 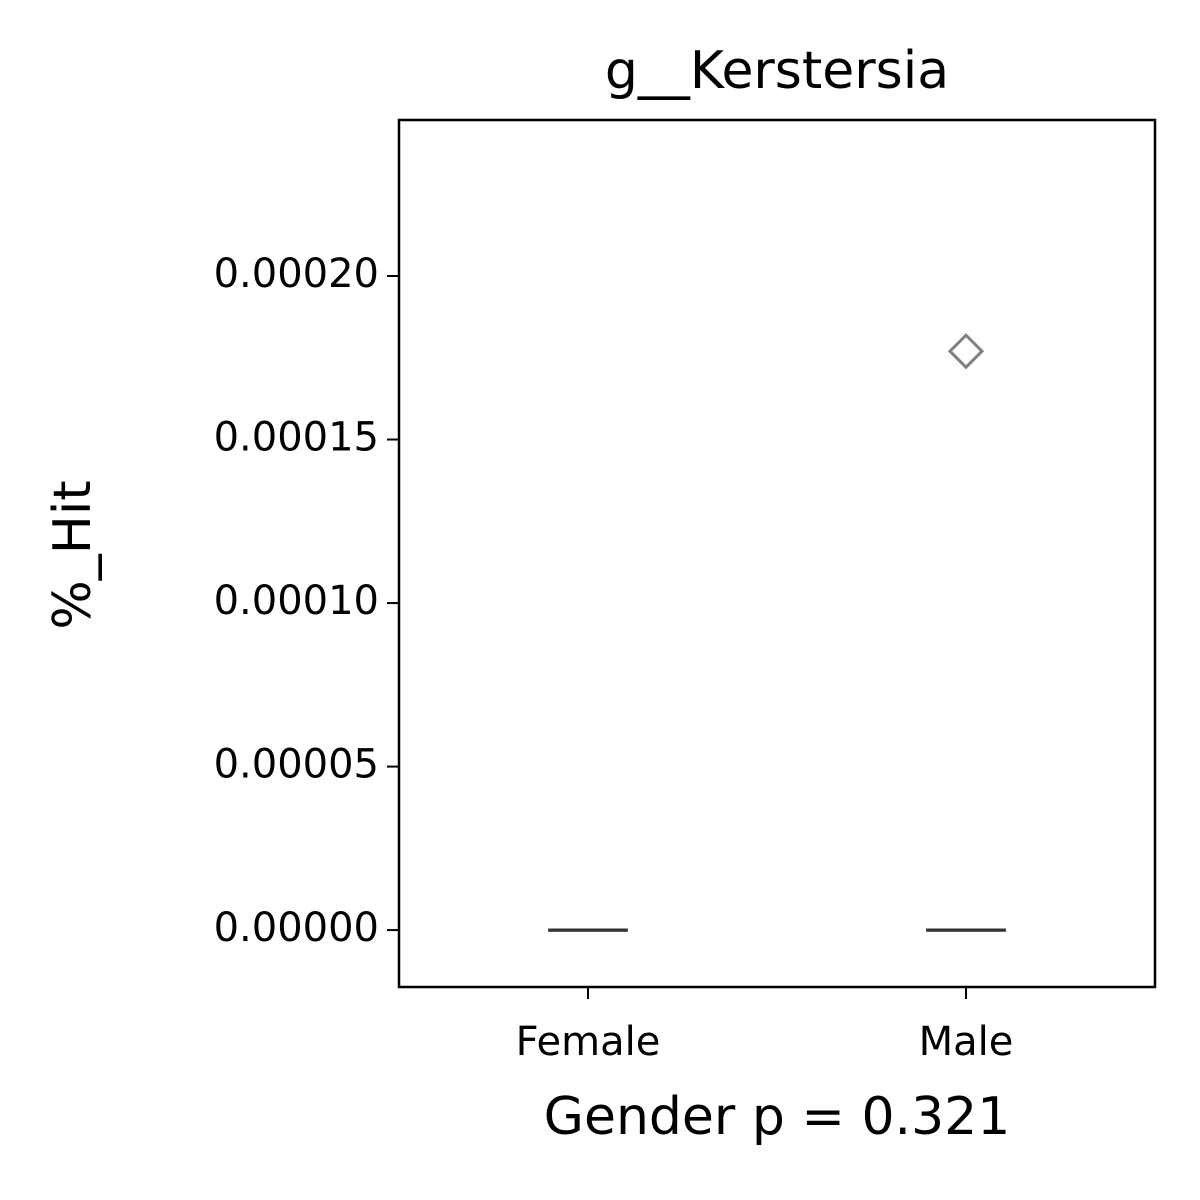 What do you see at coordinates (777, 1117) in the screenshot?
I see `x-axis-label: Gender p = 0.321` at bounding box center [777, 1117].